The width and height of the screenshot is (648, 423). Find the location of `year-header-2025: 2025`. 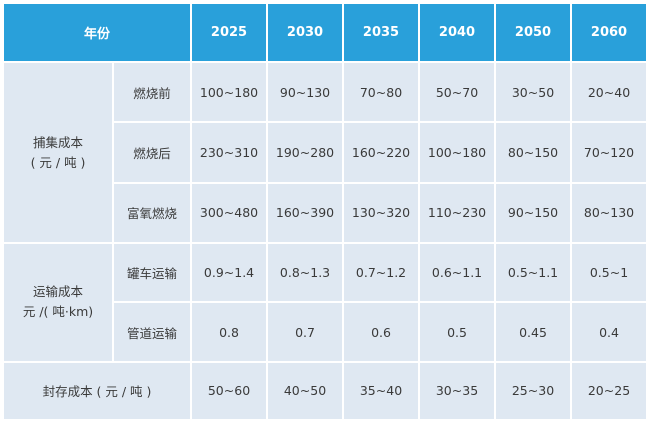

year-header-2025: 2025 is located at coordinates (229, 32).